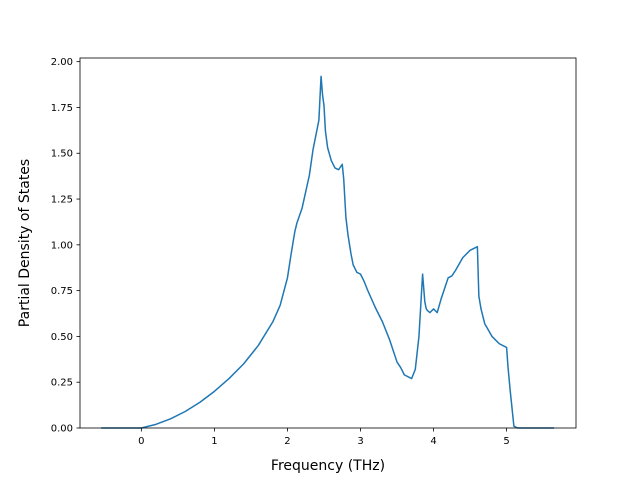  I want to click on y-tick-label: 2.00, so click(62, 62).